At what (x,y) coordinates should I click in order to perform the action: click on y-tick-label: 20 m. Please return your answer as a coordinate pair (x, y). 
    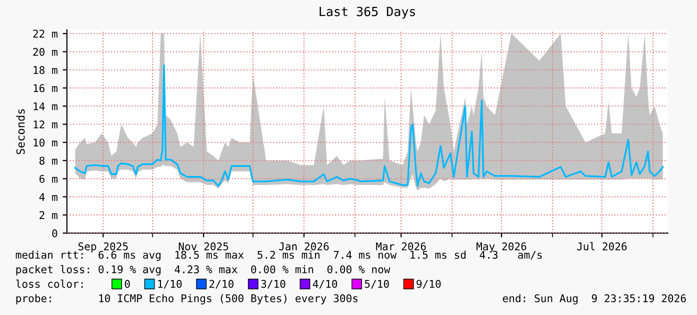
    Looking at the image, I should click on (45, 52).